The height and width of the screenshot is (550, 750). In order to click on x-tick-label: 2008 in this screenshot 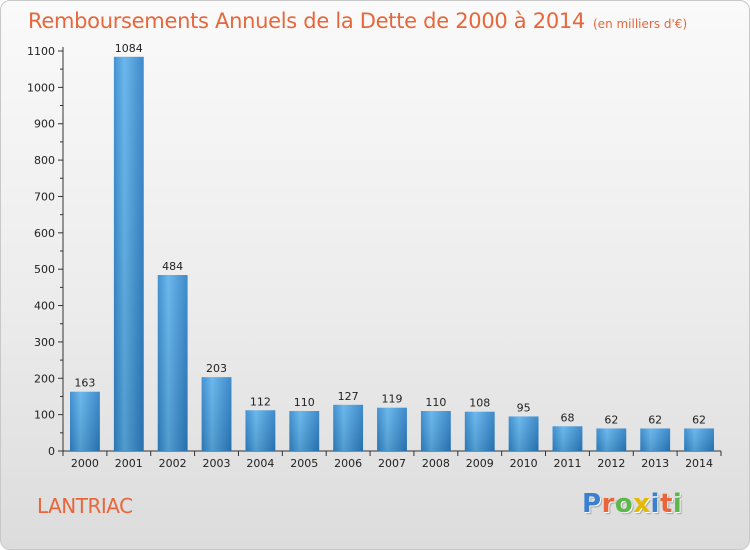, I will do `click(436, 463)`.